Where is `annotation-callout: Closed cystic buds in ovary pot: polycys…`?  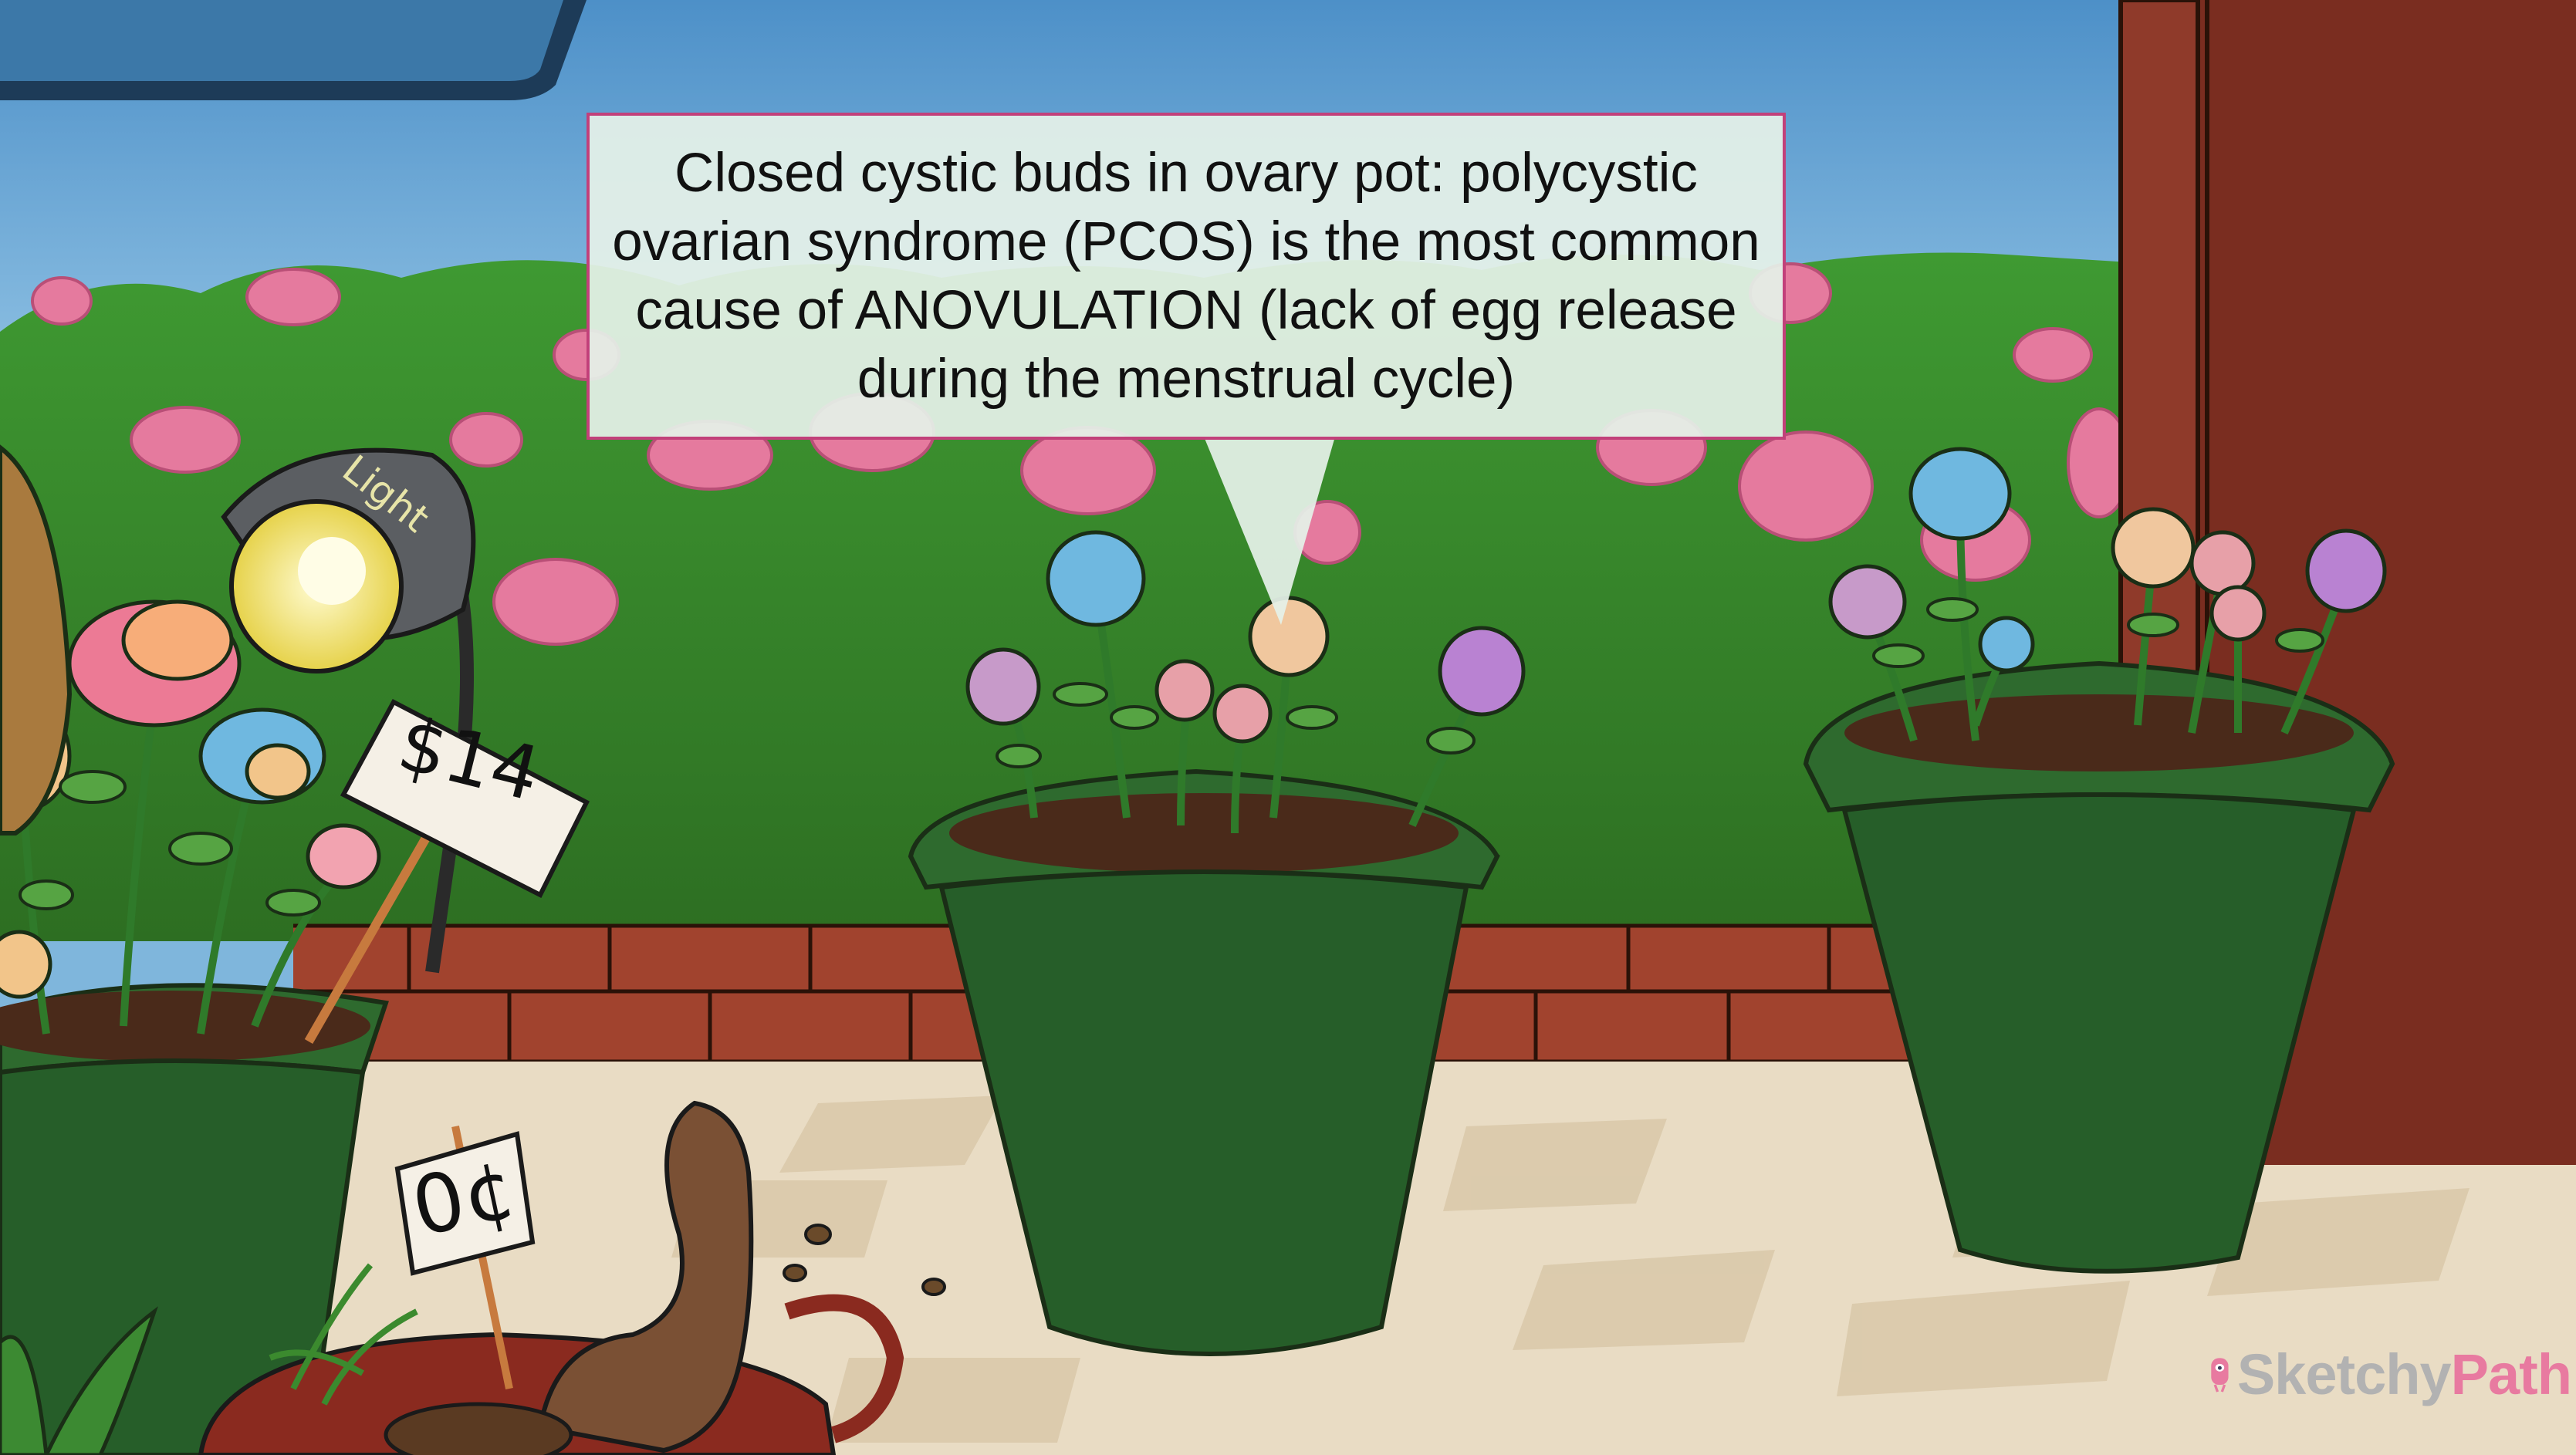 annotation-callout: Closed cystic buds in ovary pot: polycys… is located at coordinates (1186, 276).